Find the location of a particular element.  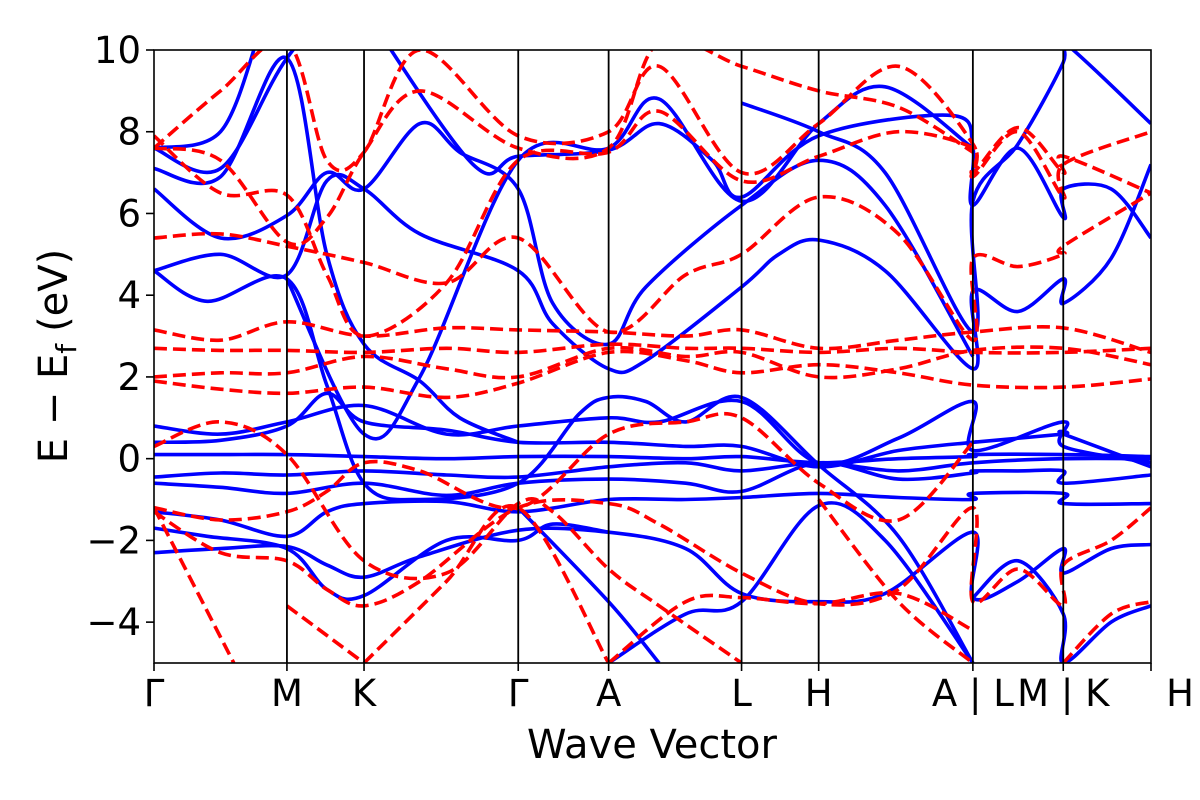

y-tick-label-2: 0 is located at coordinates (129, 459).